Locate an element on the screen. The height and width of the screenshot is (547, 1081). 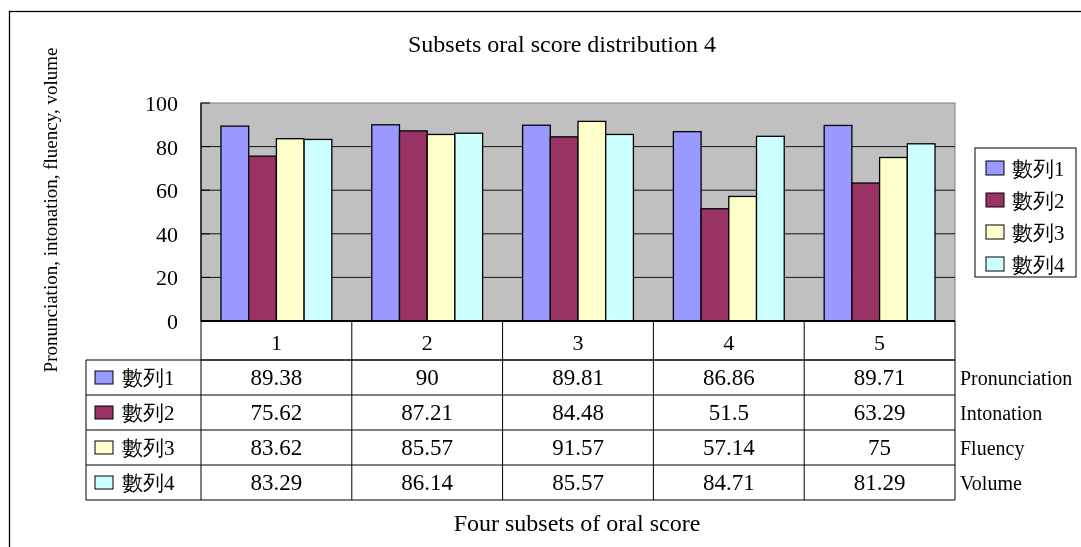
data-label: 90 is located at coordinates (427, 377).